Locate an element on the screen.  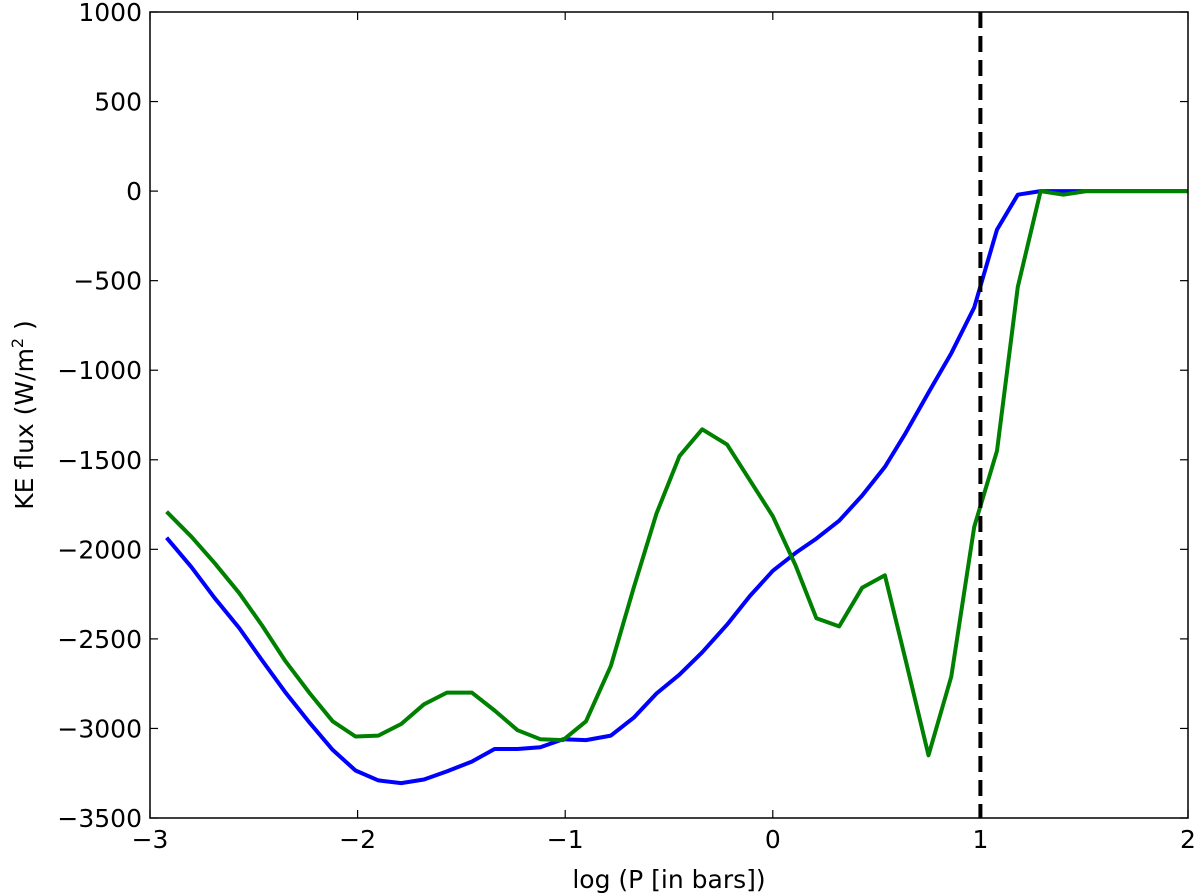
y-tick-label: 1000 is located at coordinates (110, 13).